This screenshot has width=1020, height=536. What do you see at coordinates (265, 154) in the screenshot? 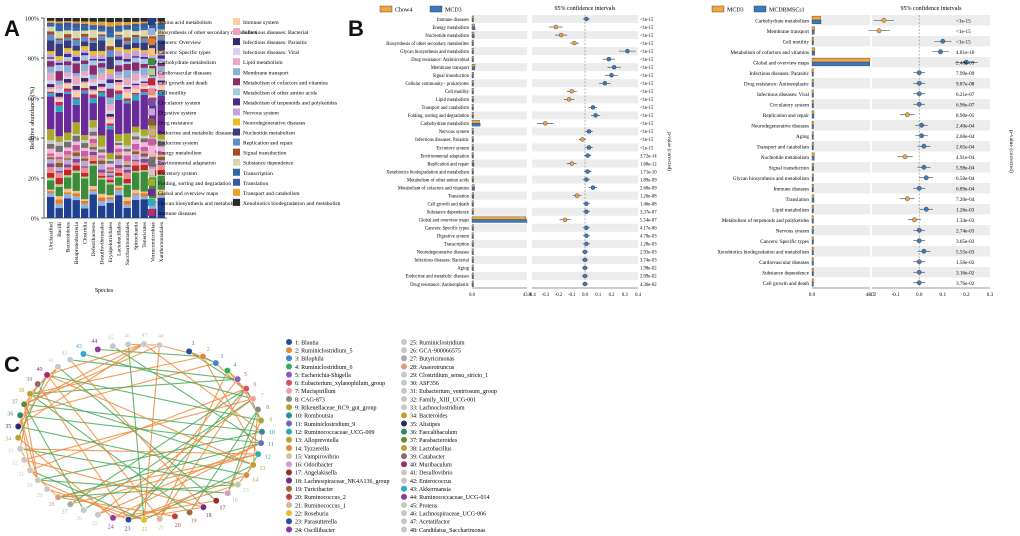
I see `legend-label: Signal transduction` at bounding box center [265, 154].